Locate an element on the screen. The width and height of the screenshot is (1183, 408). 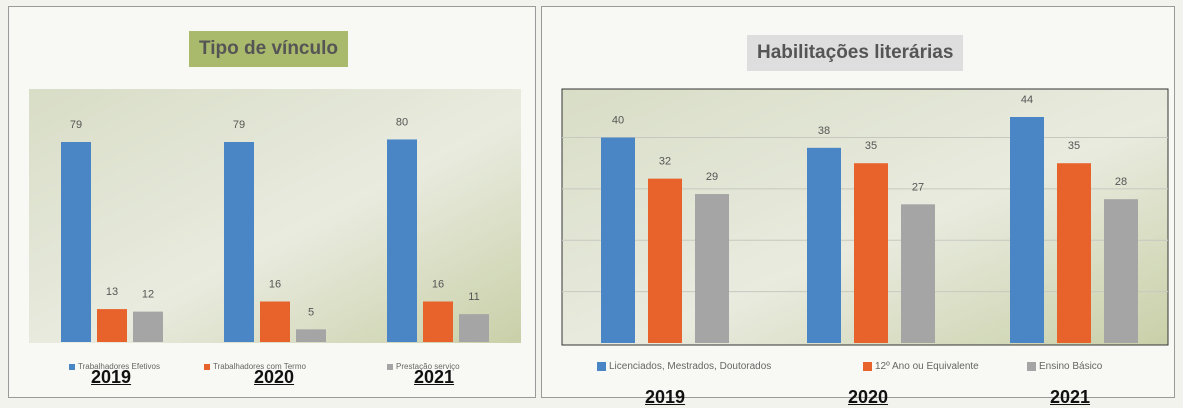
bar-presta-o-servi-o-2020 is located at coordinates (311, 335).